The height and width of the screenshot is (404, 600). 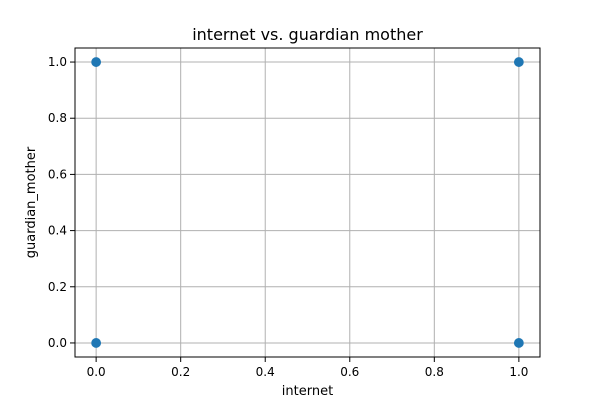 I want to click on y-tick-label: 1.0, so click(x=57, y=62).